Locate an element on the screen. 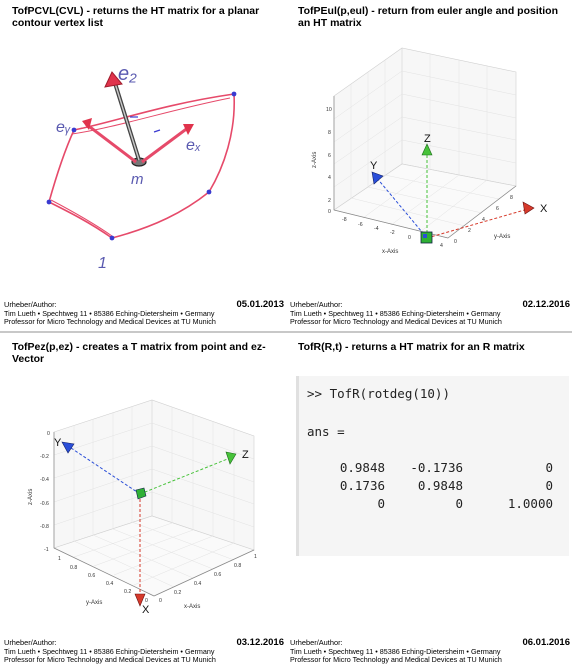 The width and height of the screenshot is (572, 667). label-ez: e₂ is located at coordinates (127, 74).